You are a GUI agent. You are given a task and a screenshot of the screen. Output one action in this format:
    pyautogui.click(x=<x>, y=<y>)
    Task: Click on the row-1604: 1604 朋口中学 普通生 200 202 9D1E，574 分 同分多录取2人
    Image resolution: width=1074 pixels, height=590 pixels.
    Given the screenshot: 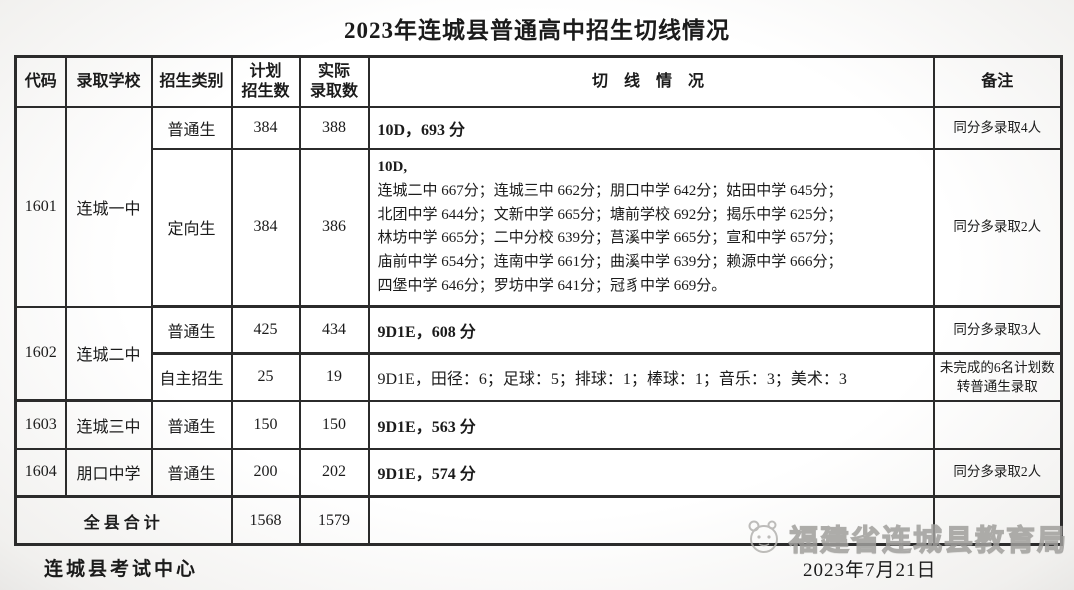 What is the action you would take?
    pyautogui.click(x=538, y=472)
    